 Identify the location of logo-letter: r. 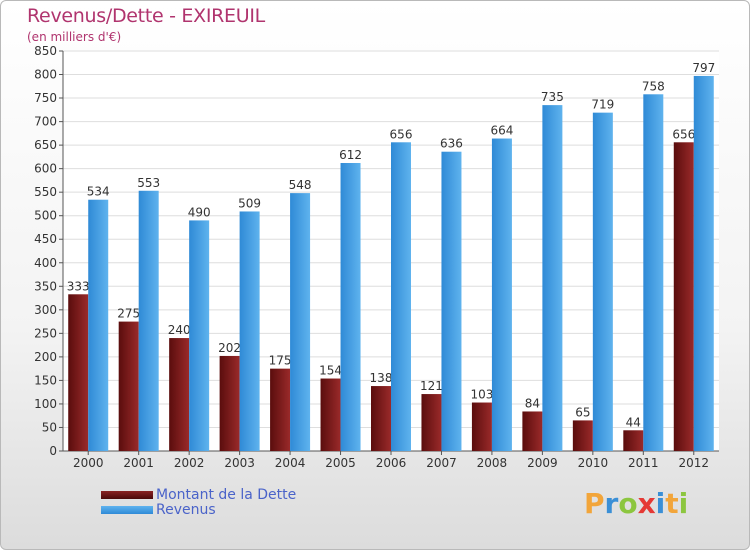
(611, 503).